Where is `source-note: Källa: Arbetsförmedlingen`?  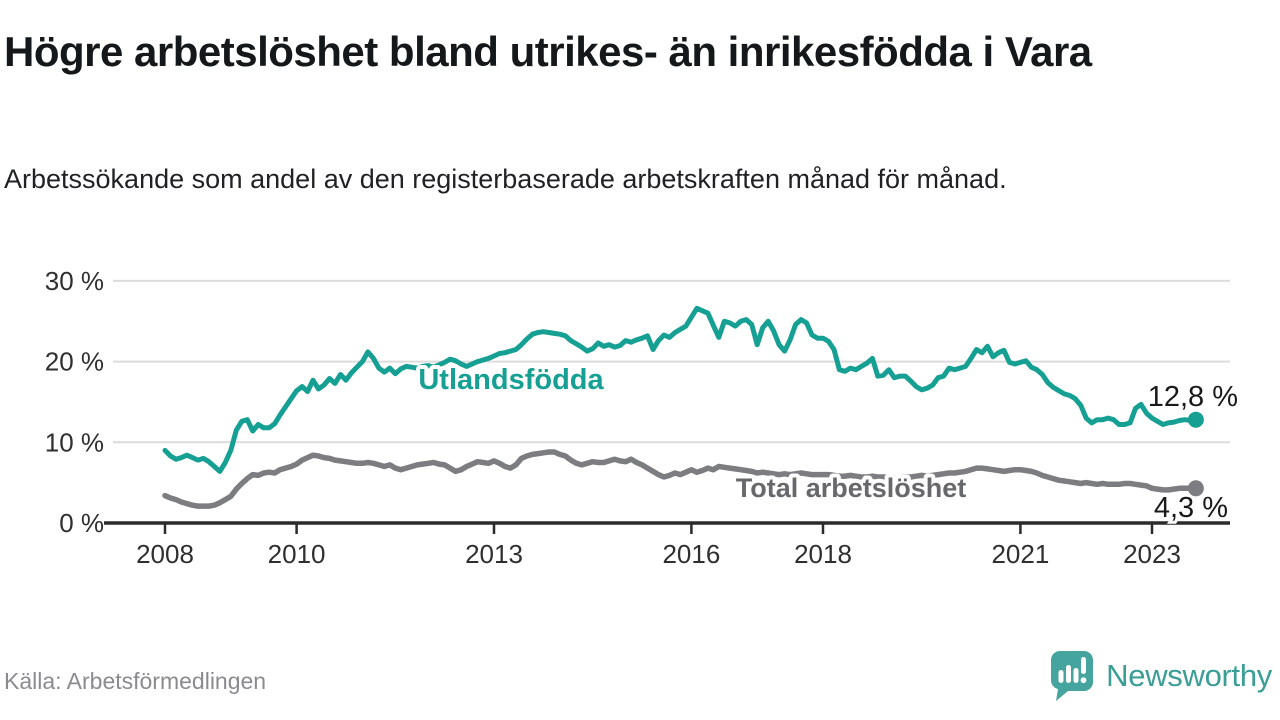
source-note: Källa: Arbetsförmedlingen is located at coordinates (135, 681).